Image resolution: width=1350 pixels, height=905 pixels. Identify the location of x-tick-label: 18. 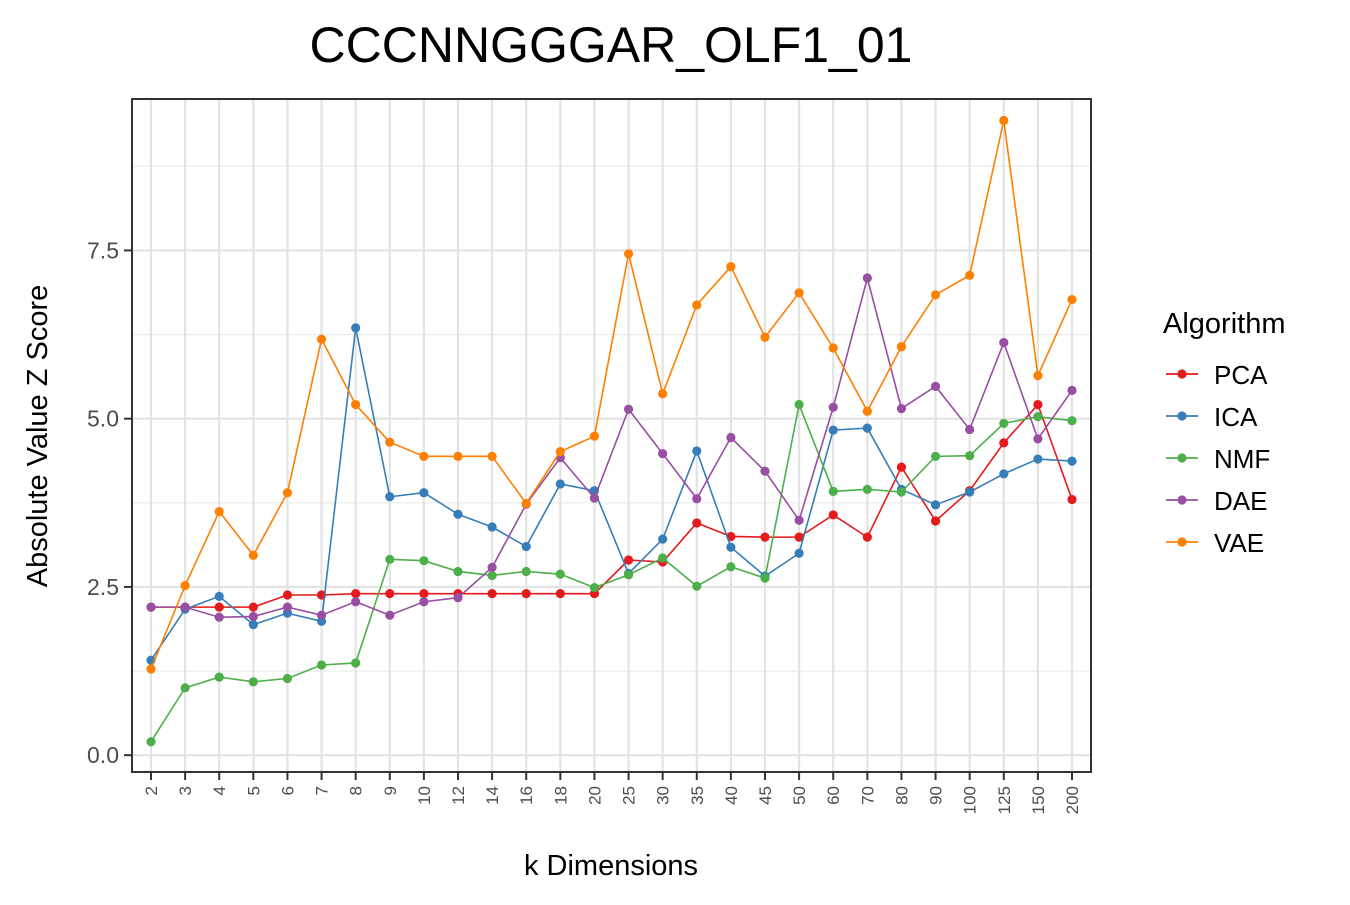
(560, 795).